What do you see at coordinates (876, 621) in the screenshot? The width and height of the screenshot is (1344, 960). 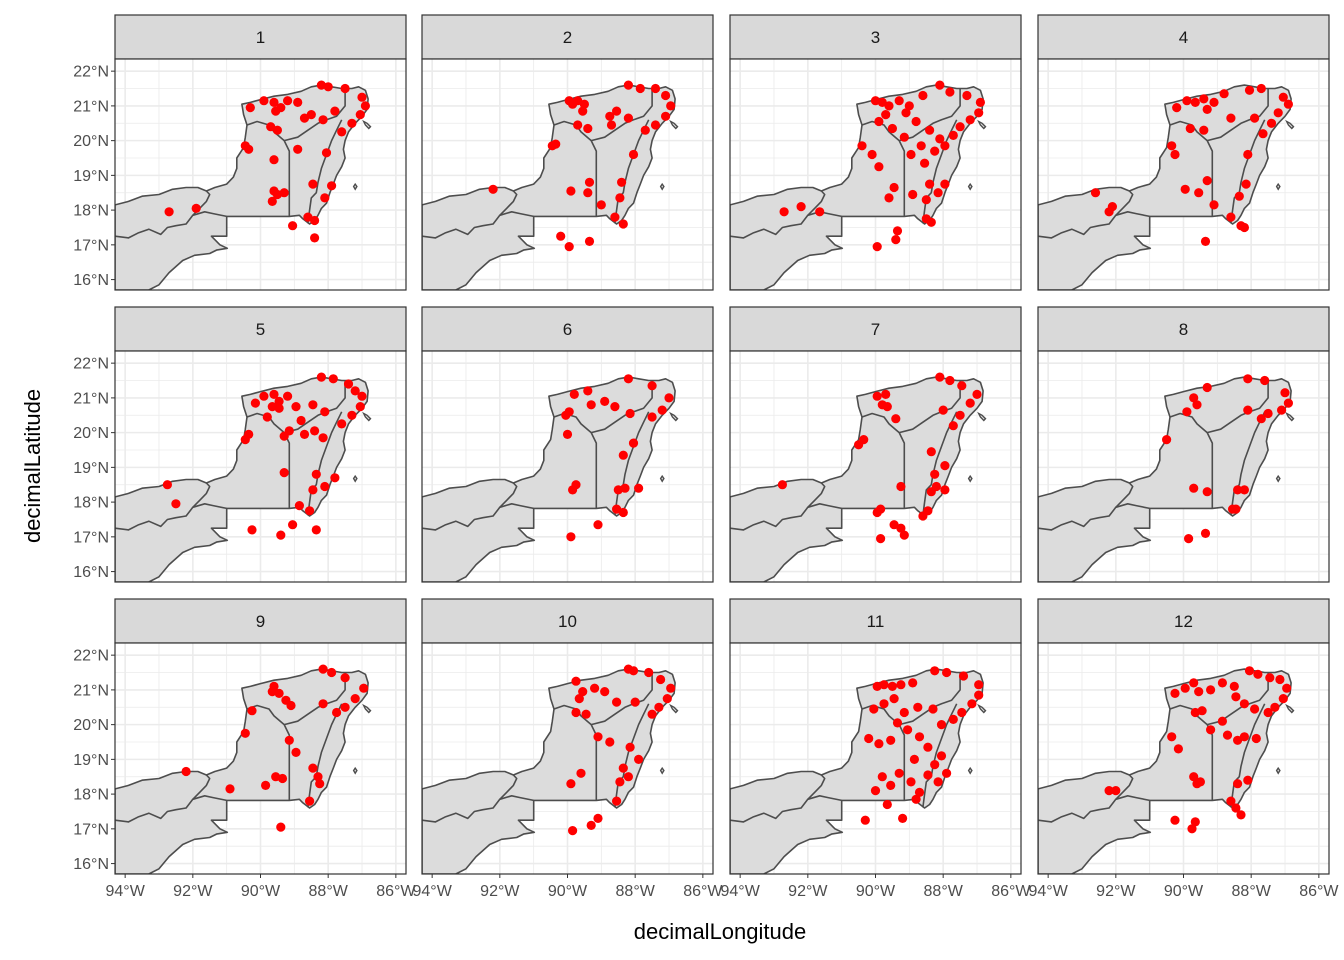 I see `facet-strip-label: 11` at bounding box center [876, 621].